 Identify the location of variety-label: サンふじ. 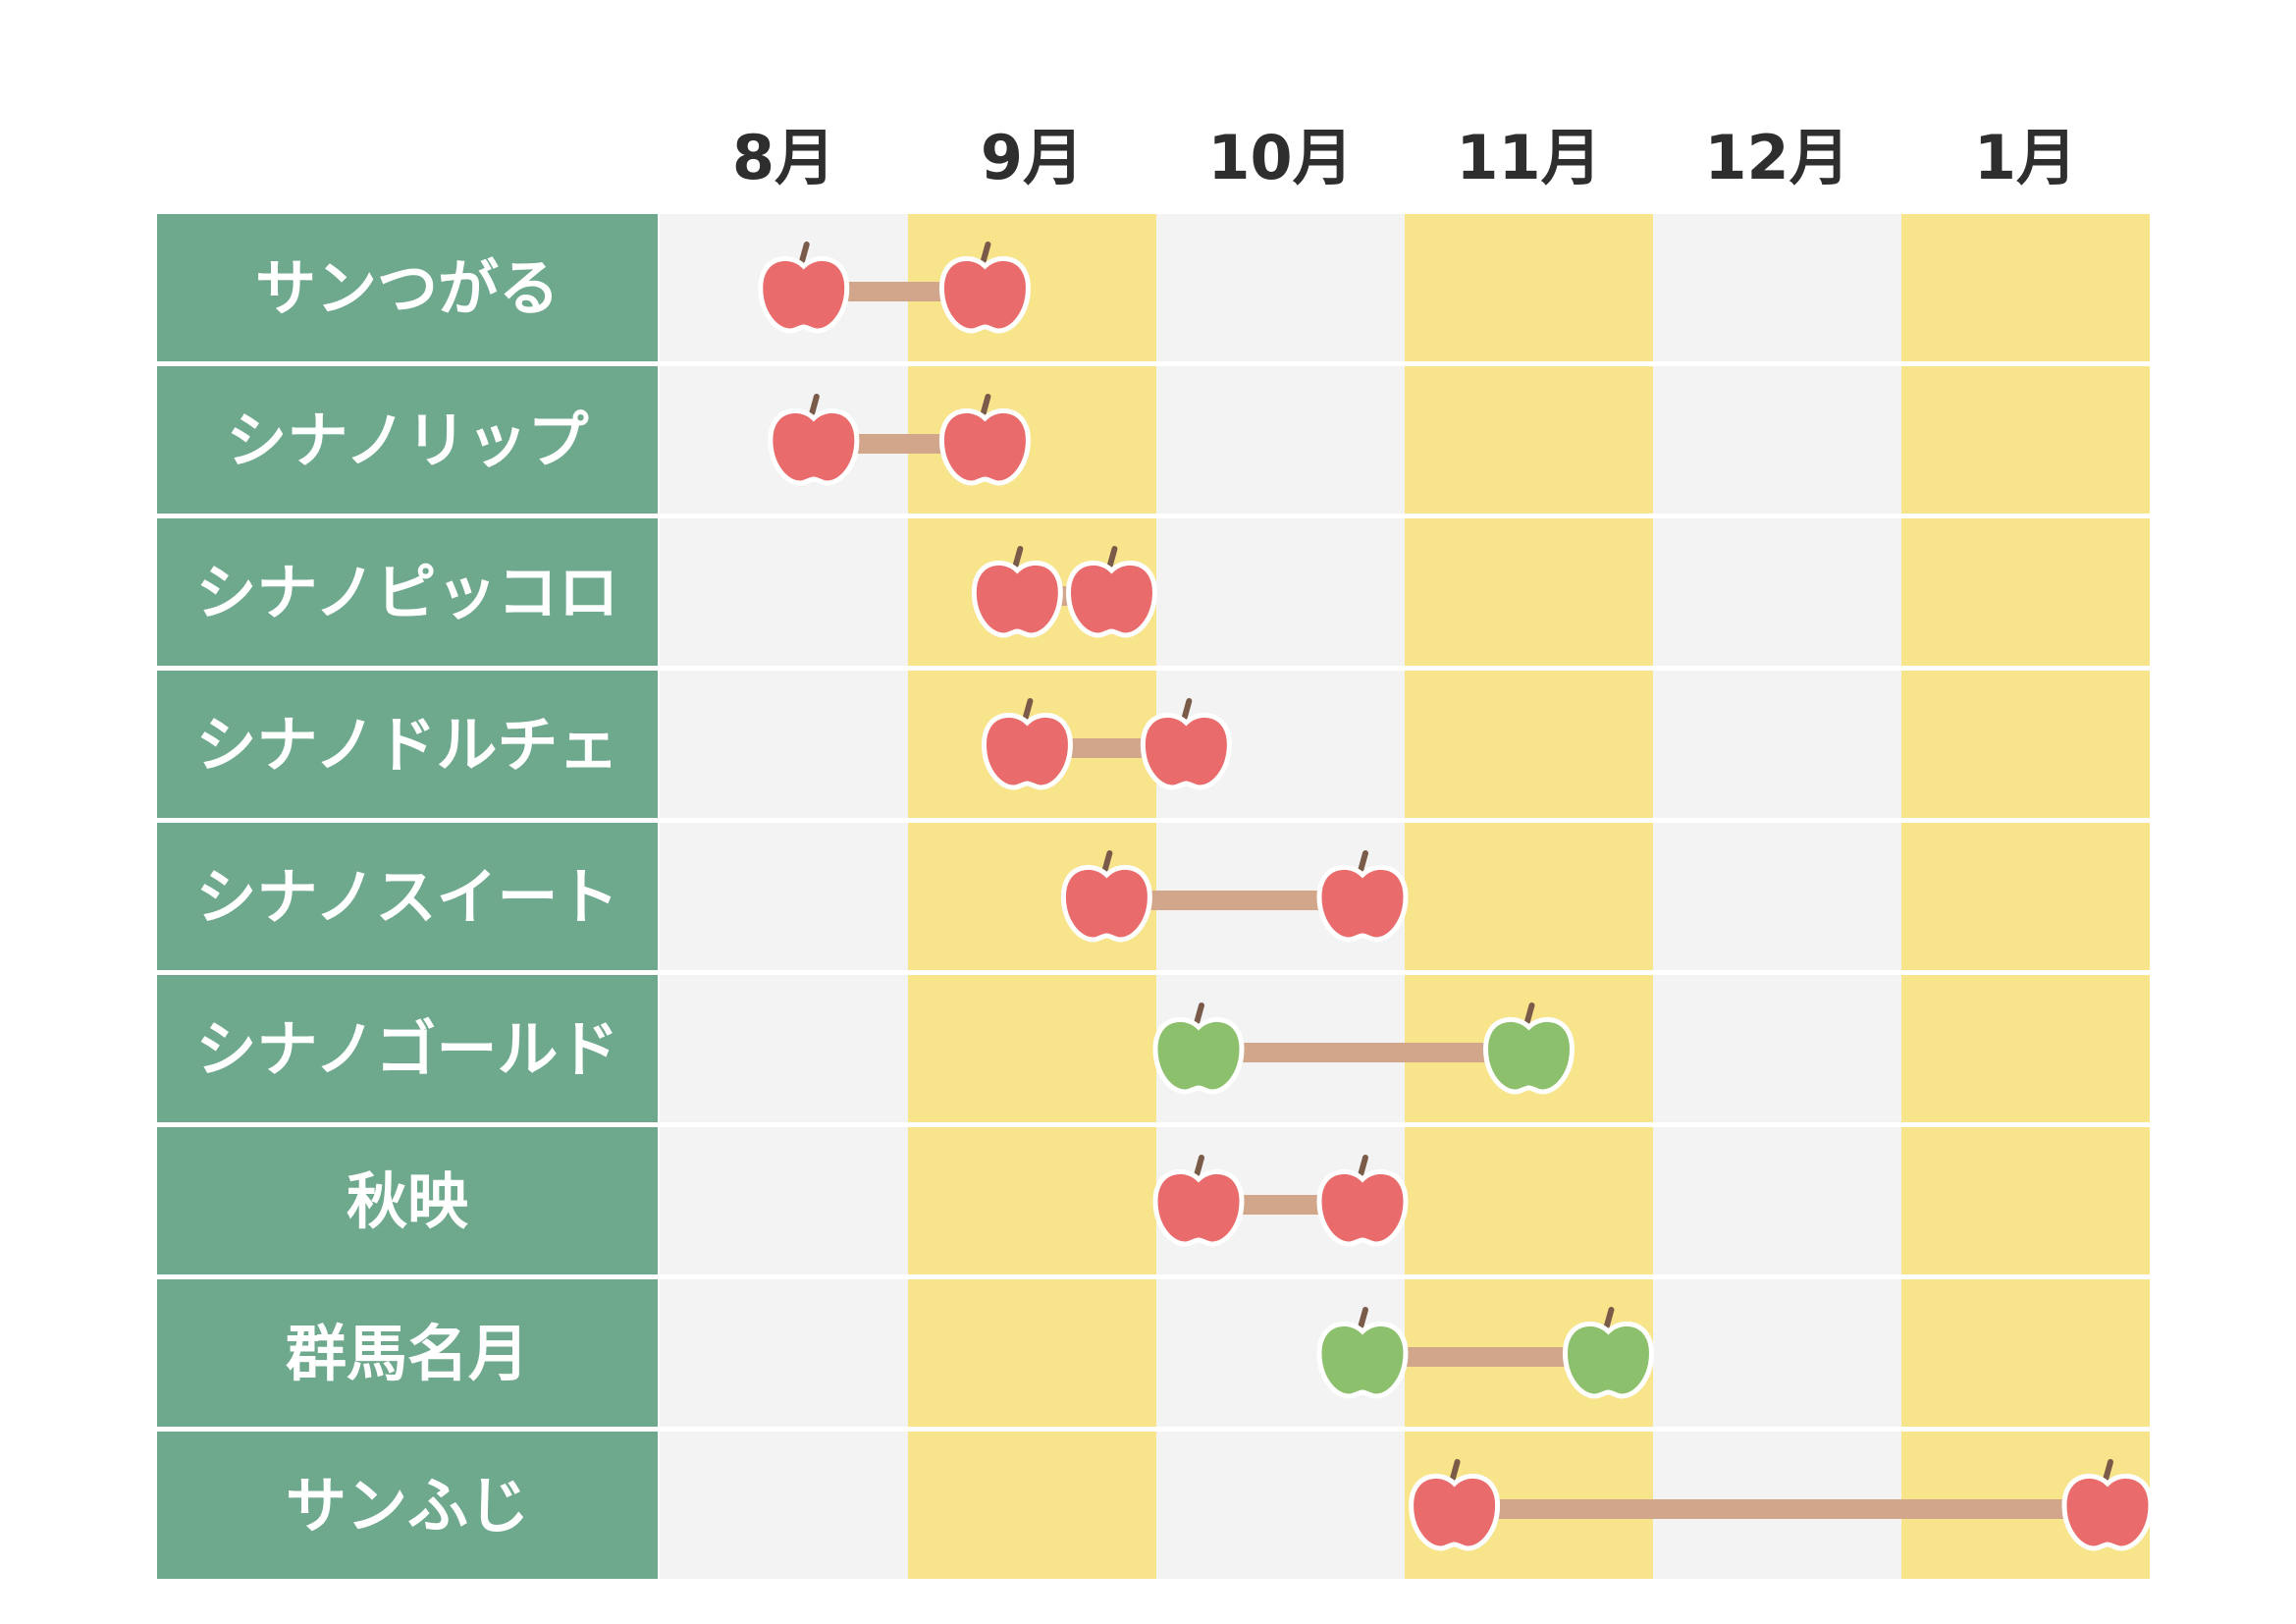
(407, 1506).